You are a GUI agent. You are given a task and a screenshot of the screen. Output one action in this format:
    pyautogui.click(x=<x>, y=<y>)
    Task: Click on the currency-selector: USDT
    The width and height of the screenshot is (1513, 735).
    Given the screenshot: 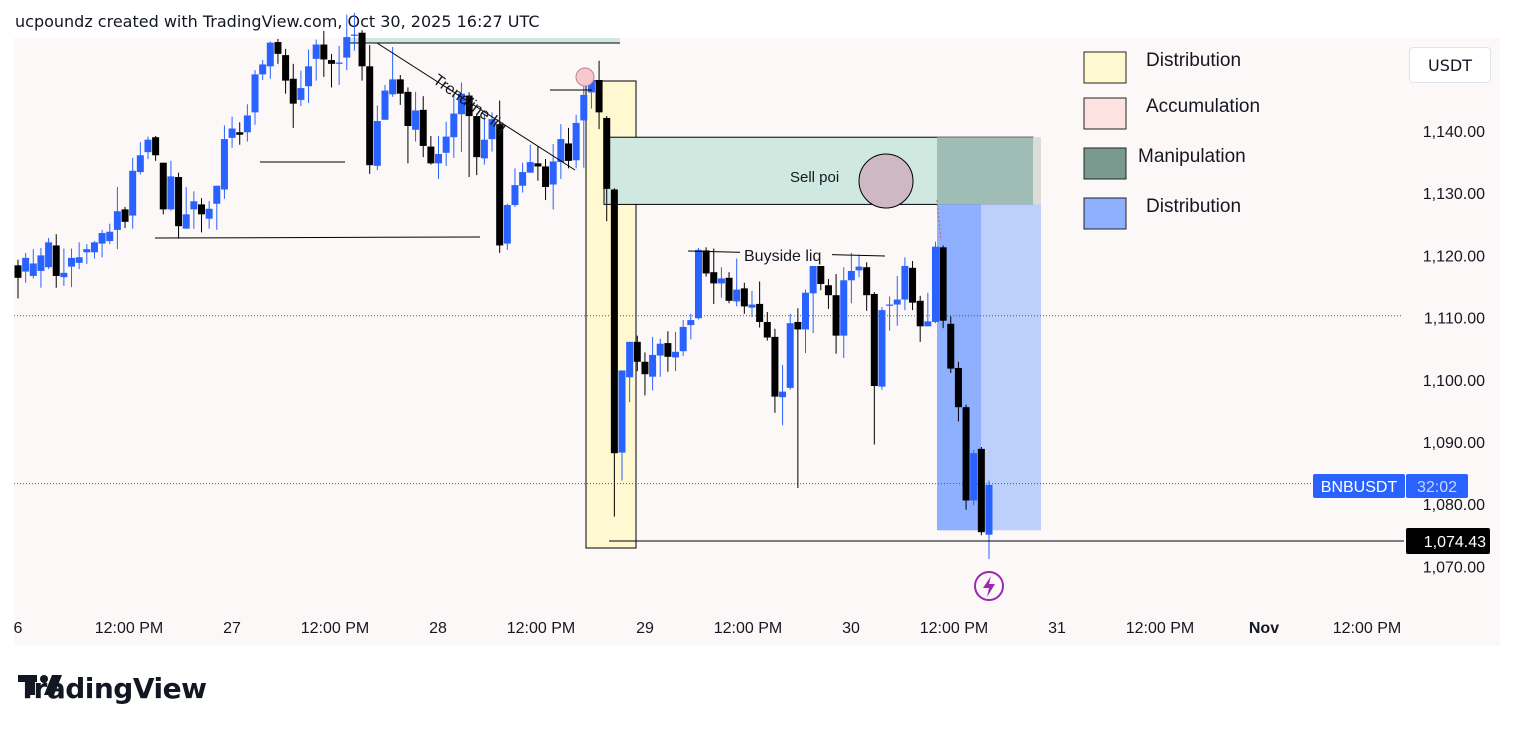 What is the action you would take?
    pyautogui.click(x=1450, y=65)
    